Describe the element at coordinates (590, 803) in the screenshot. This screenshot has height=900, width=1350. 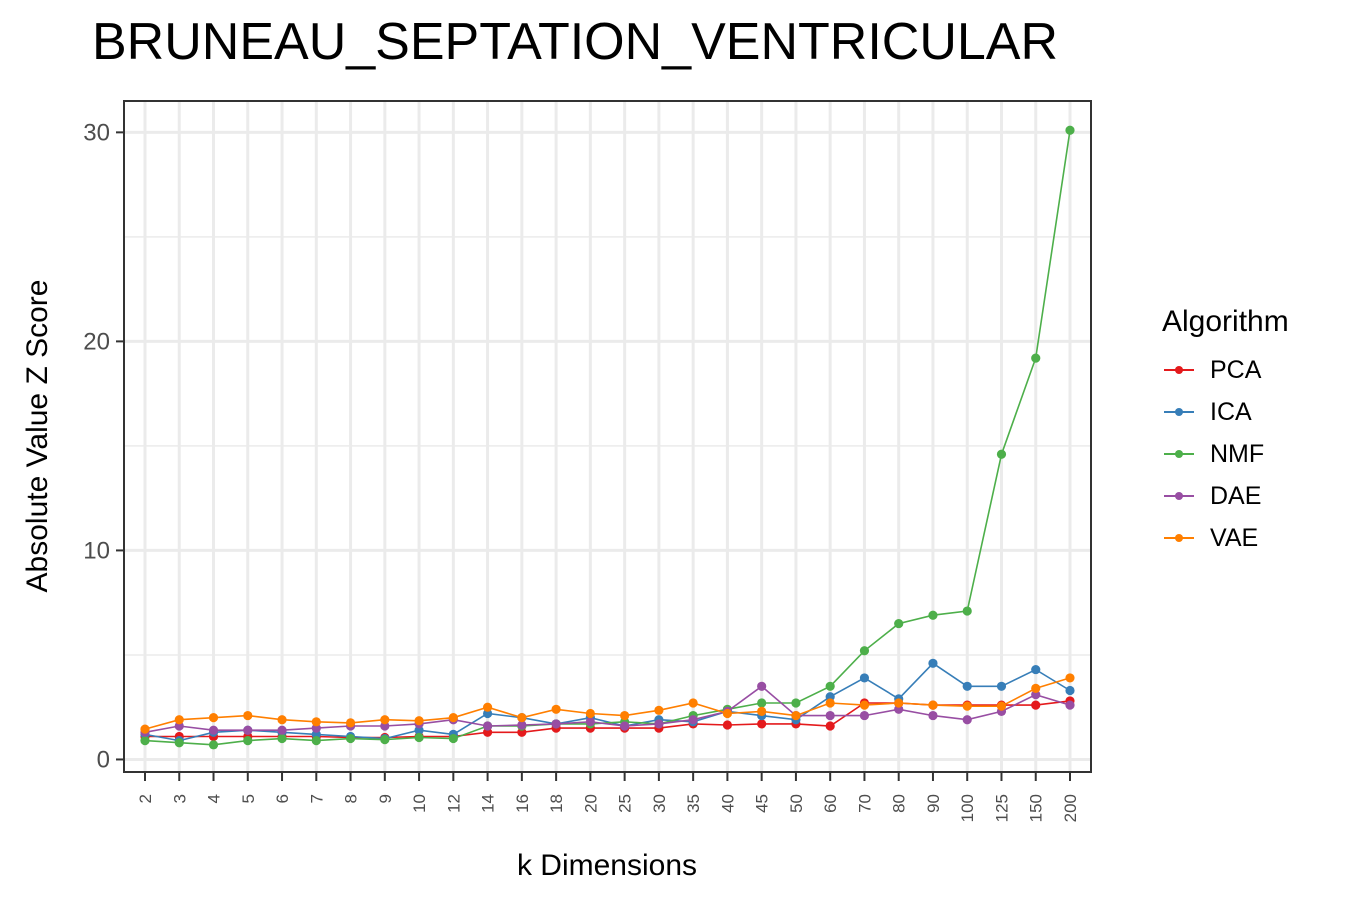
I see `x-tick-label: 20` at that location.